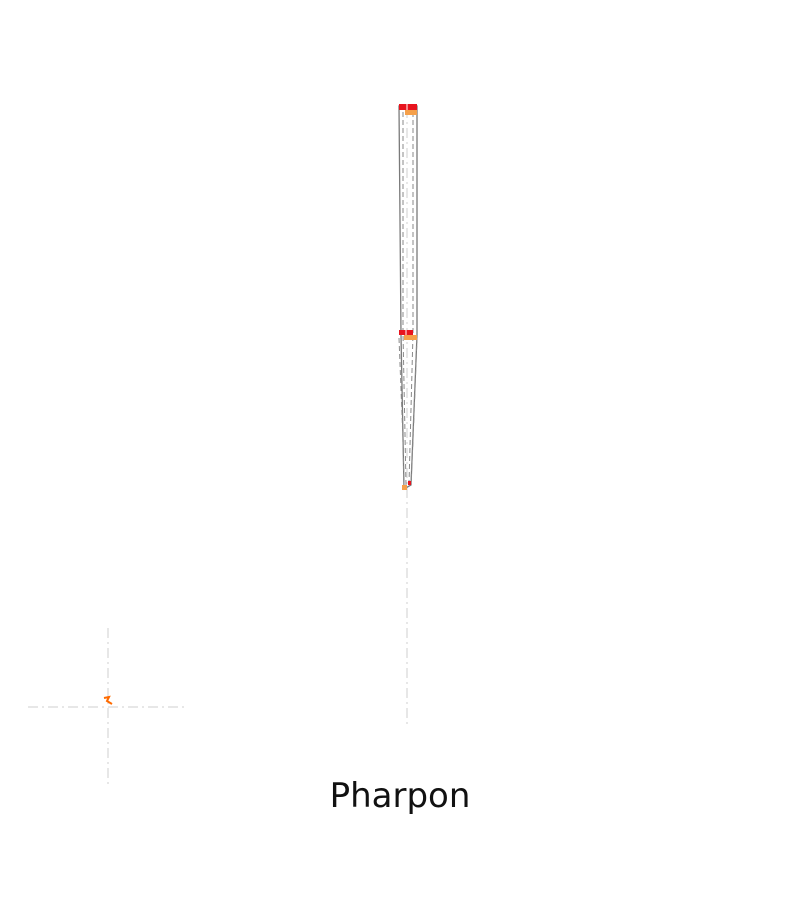 Image resolution: width=800 pixels, height=900 pixels. I want to click on pharpon-shape, so click(408, 297).